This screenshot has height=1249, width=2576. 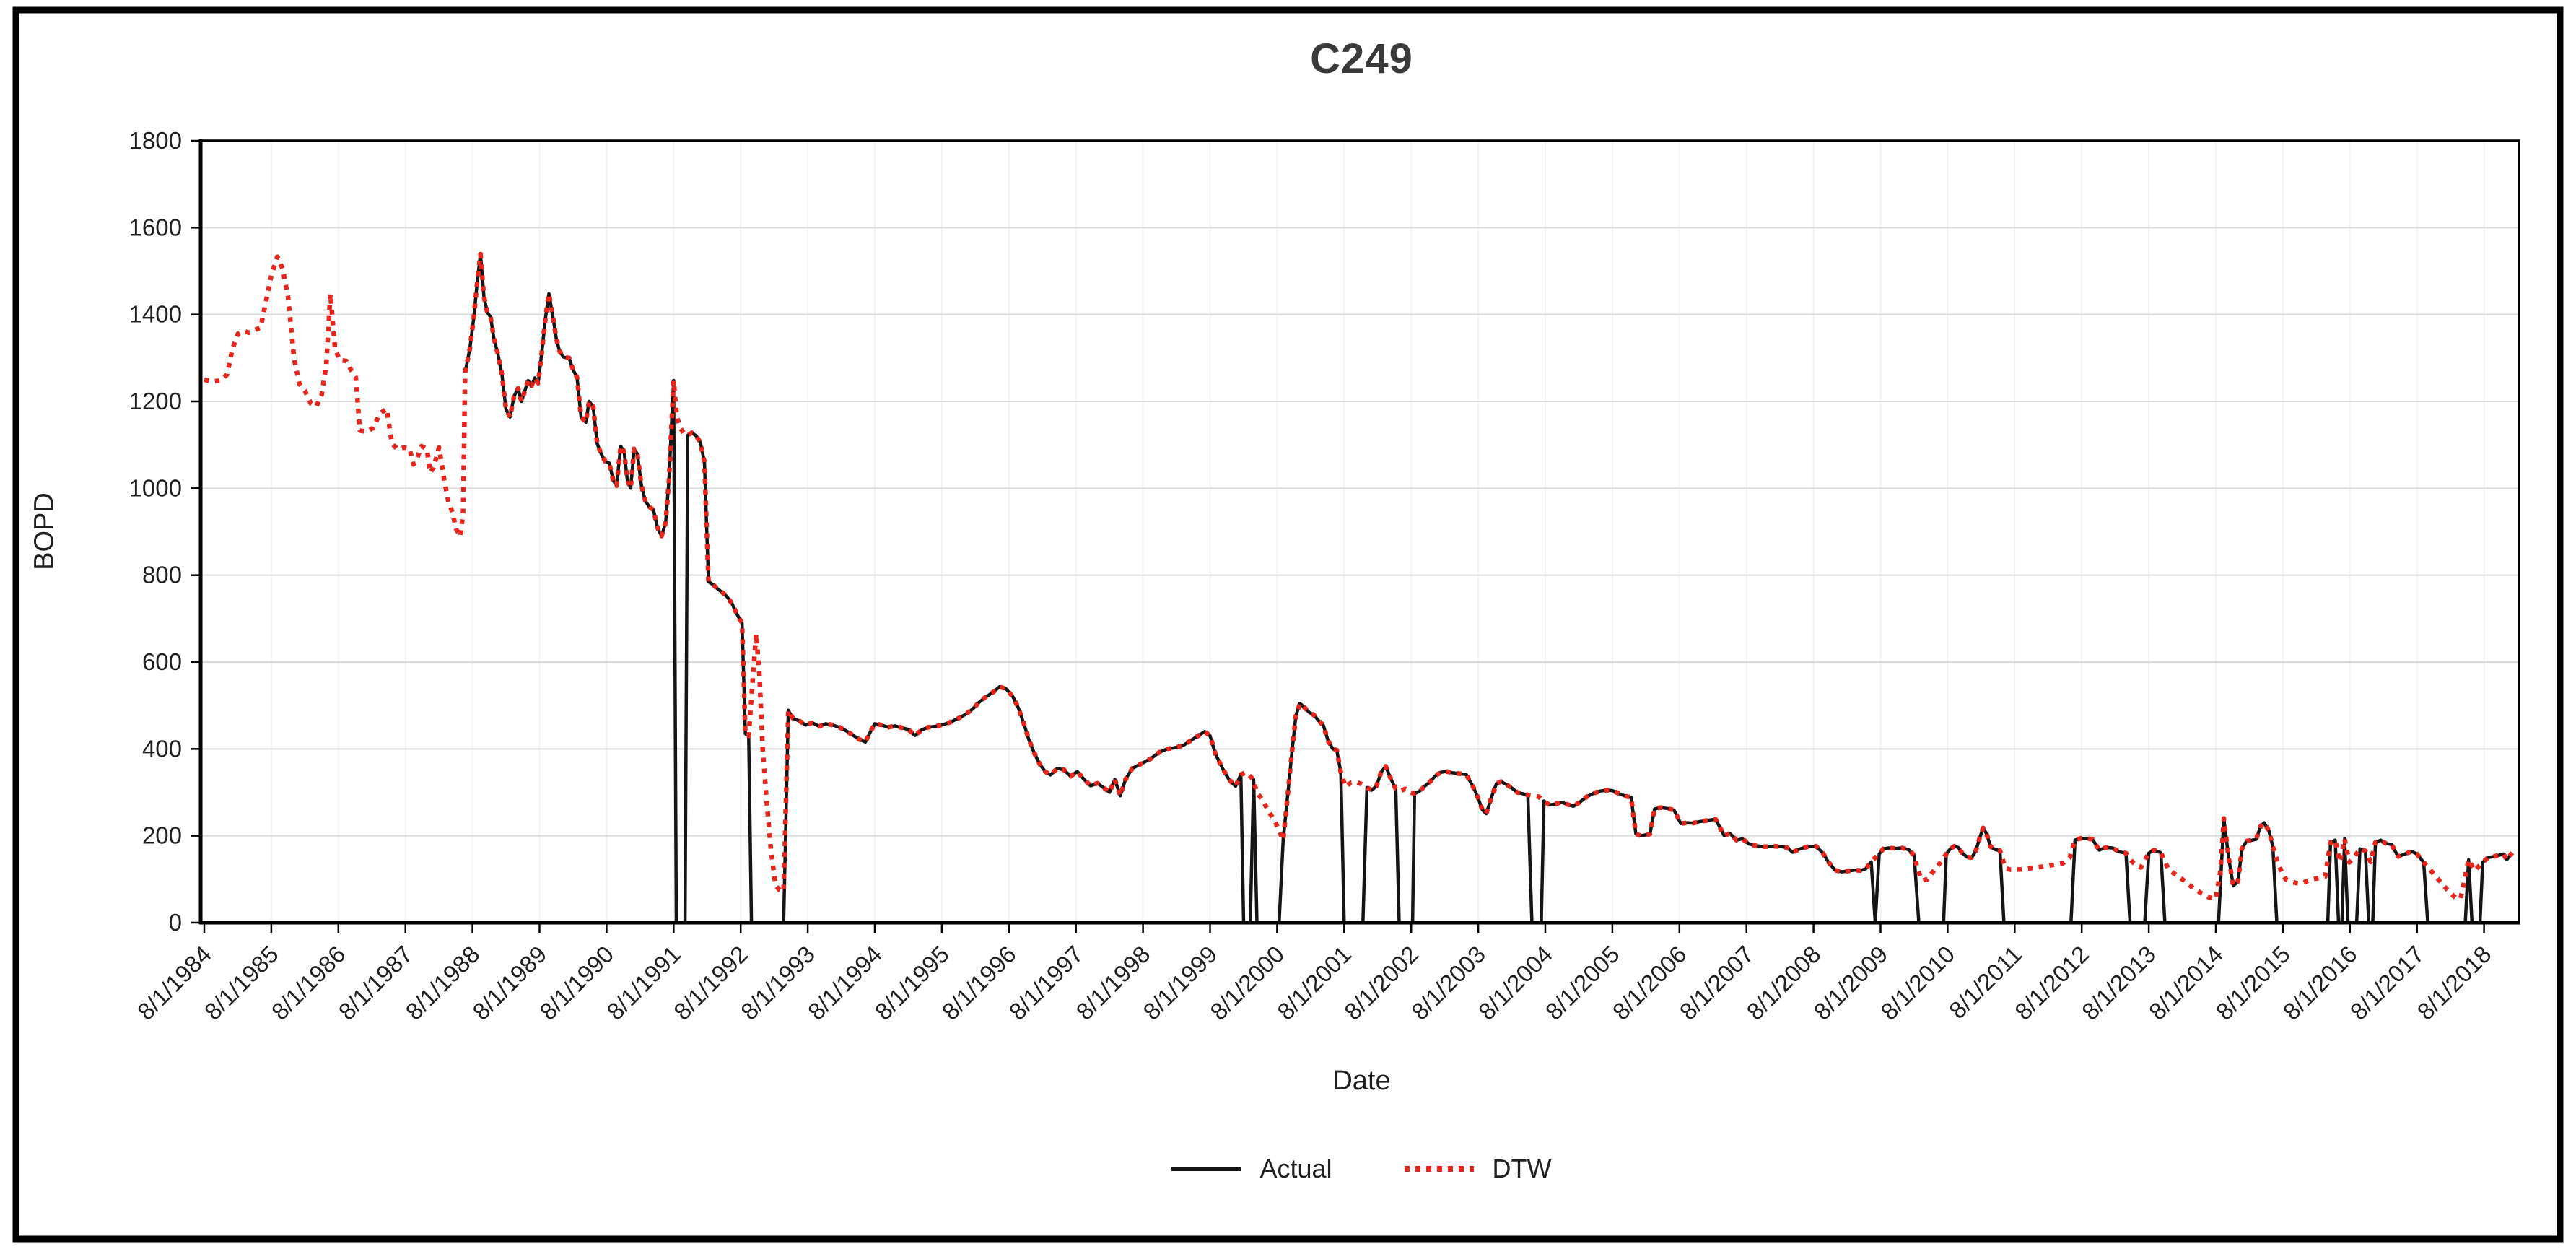 What do you see at coordinates (1515, 983) in the screenshot?
I see `x-tick-label: 8/1/2004` at bounding box center [1515, 983].